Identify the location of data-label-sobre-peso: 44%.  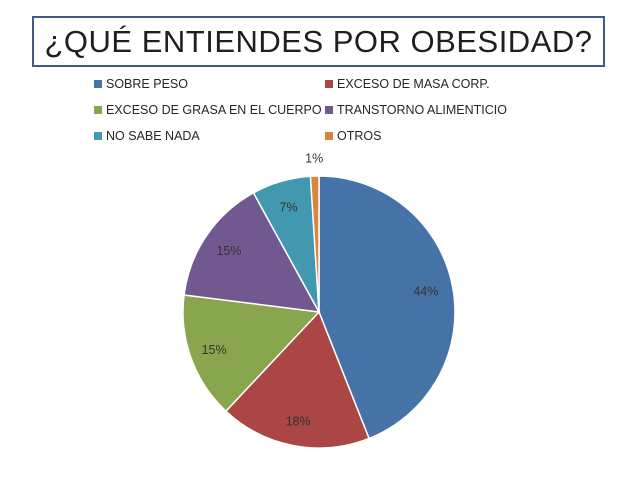
(425, 292).